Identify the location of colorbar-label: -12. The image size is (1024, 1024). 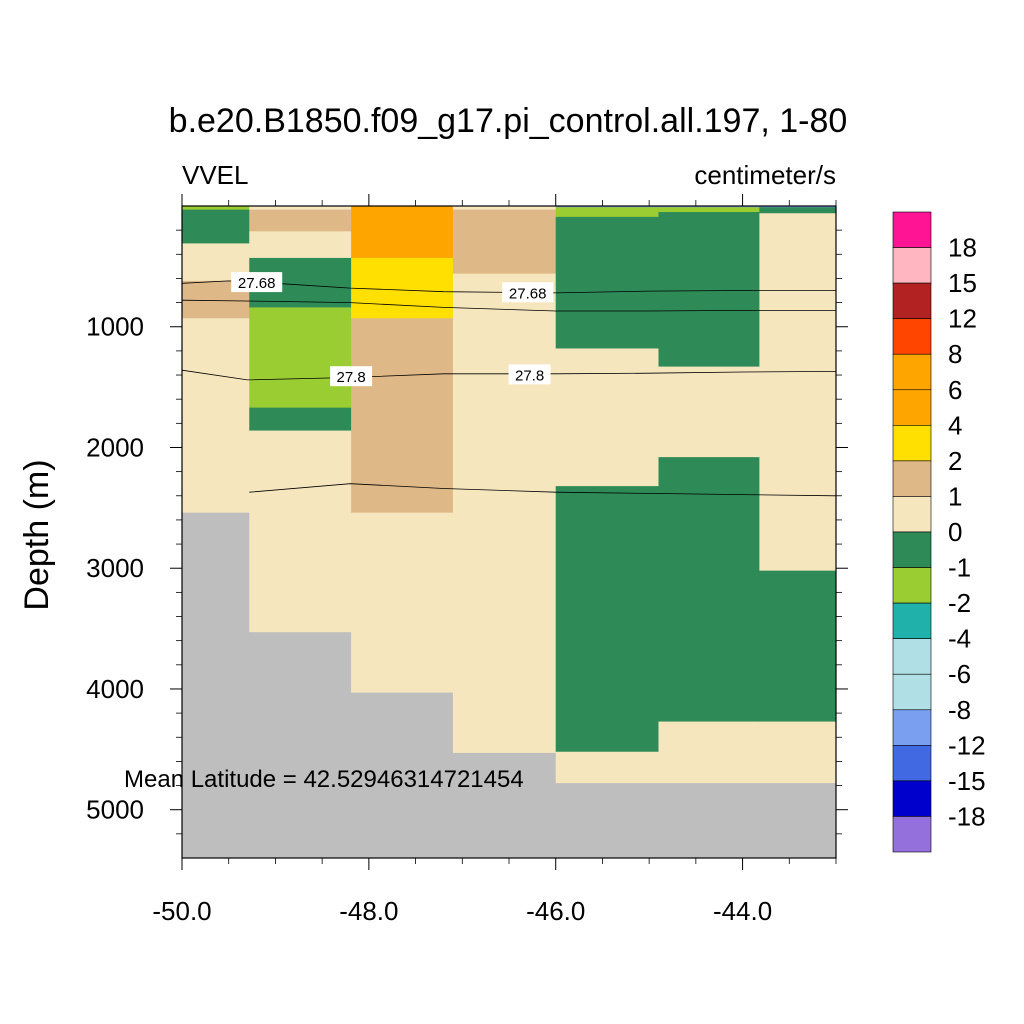
(967, 745).